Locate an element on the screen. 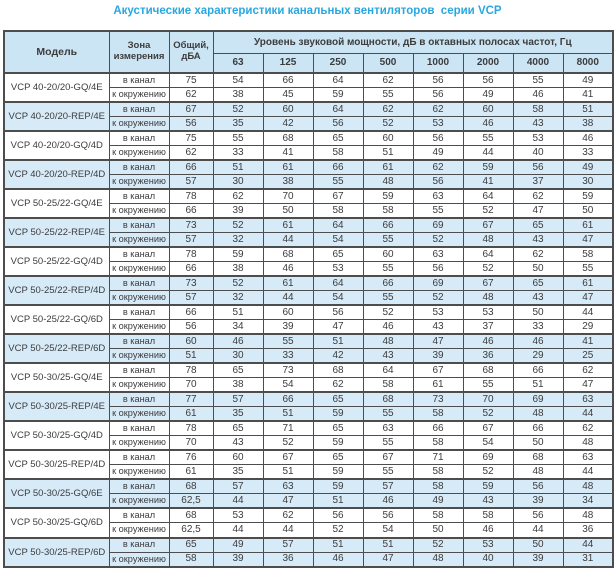 The height and width of the screenshot is (570, 615). band-value: 59 is located at coordinates (338, 443).